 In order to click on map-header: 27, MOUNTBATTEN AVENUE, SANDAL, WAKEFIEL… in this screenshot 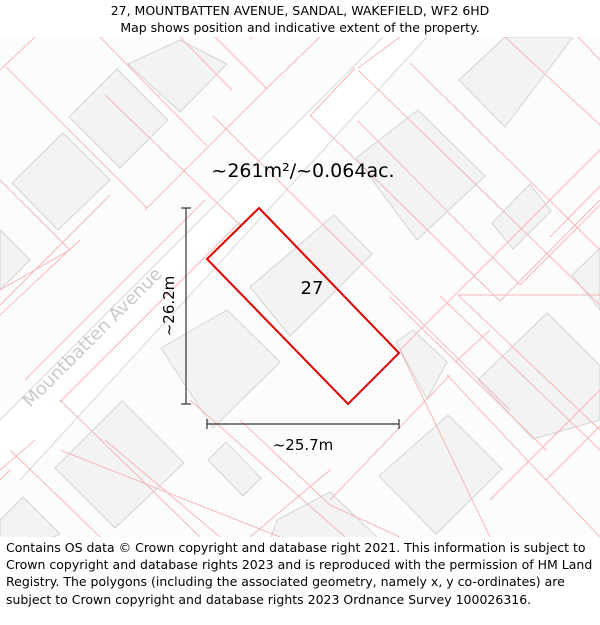, I will do `click(300, 19)`.